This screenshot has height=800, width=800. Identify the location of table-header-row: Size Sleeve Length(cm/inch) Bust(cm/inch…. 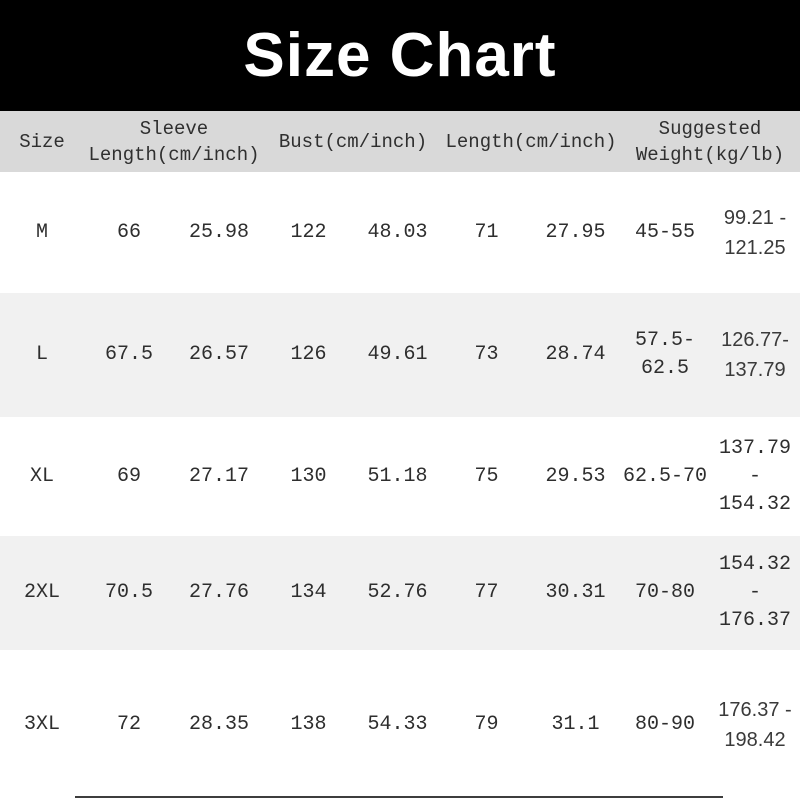
(400, 141).